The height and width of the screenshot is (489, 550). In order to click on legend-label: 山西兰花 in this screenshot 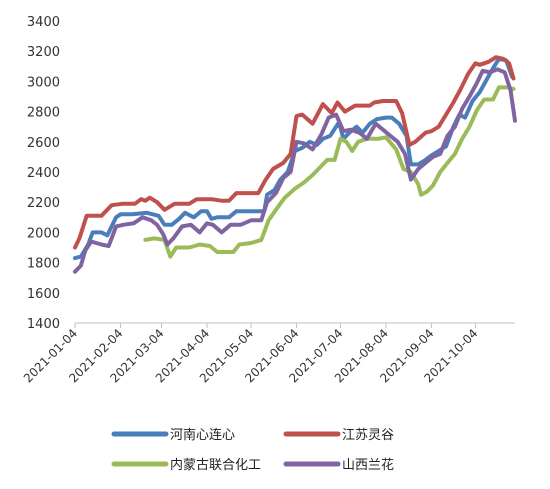, I will do `click(368, 465)`.